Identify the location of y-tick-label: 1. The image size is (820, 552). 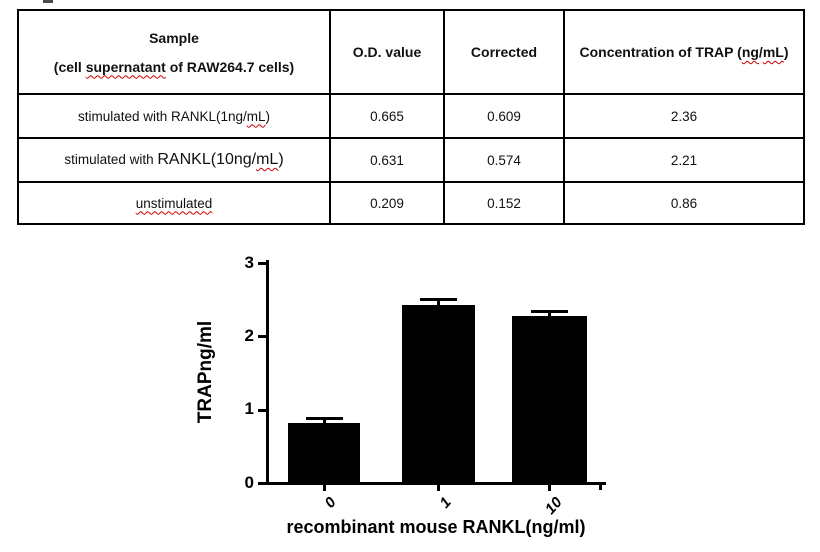
(249, 409).